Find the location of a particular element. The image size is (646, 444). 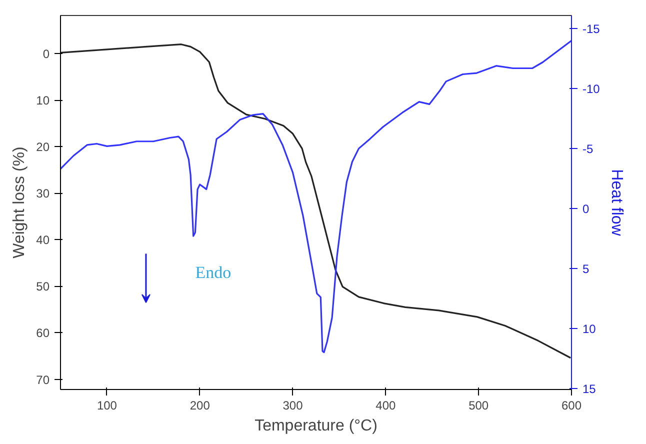

x-tick-label: 500 is located at coordinates (478, 405).